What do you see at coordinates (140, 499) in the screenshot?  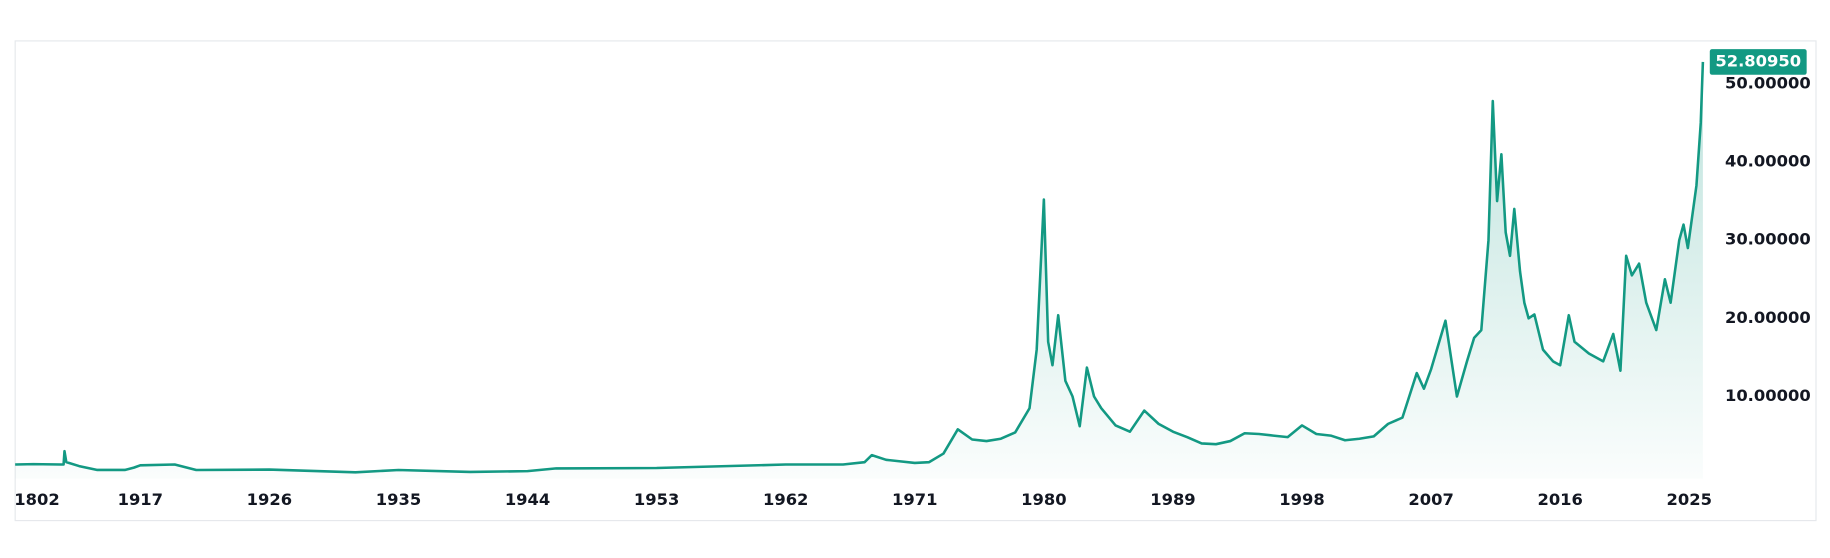 I see `x-tick-label: 1917` at bounding box center [140, 499].